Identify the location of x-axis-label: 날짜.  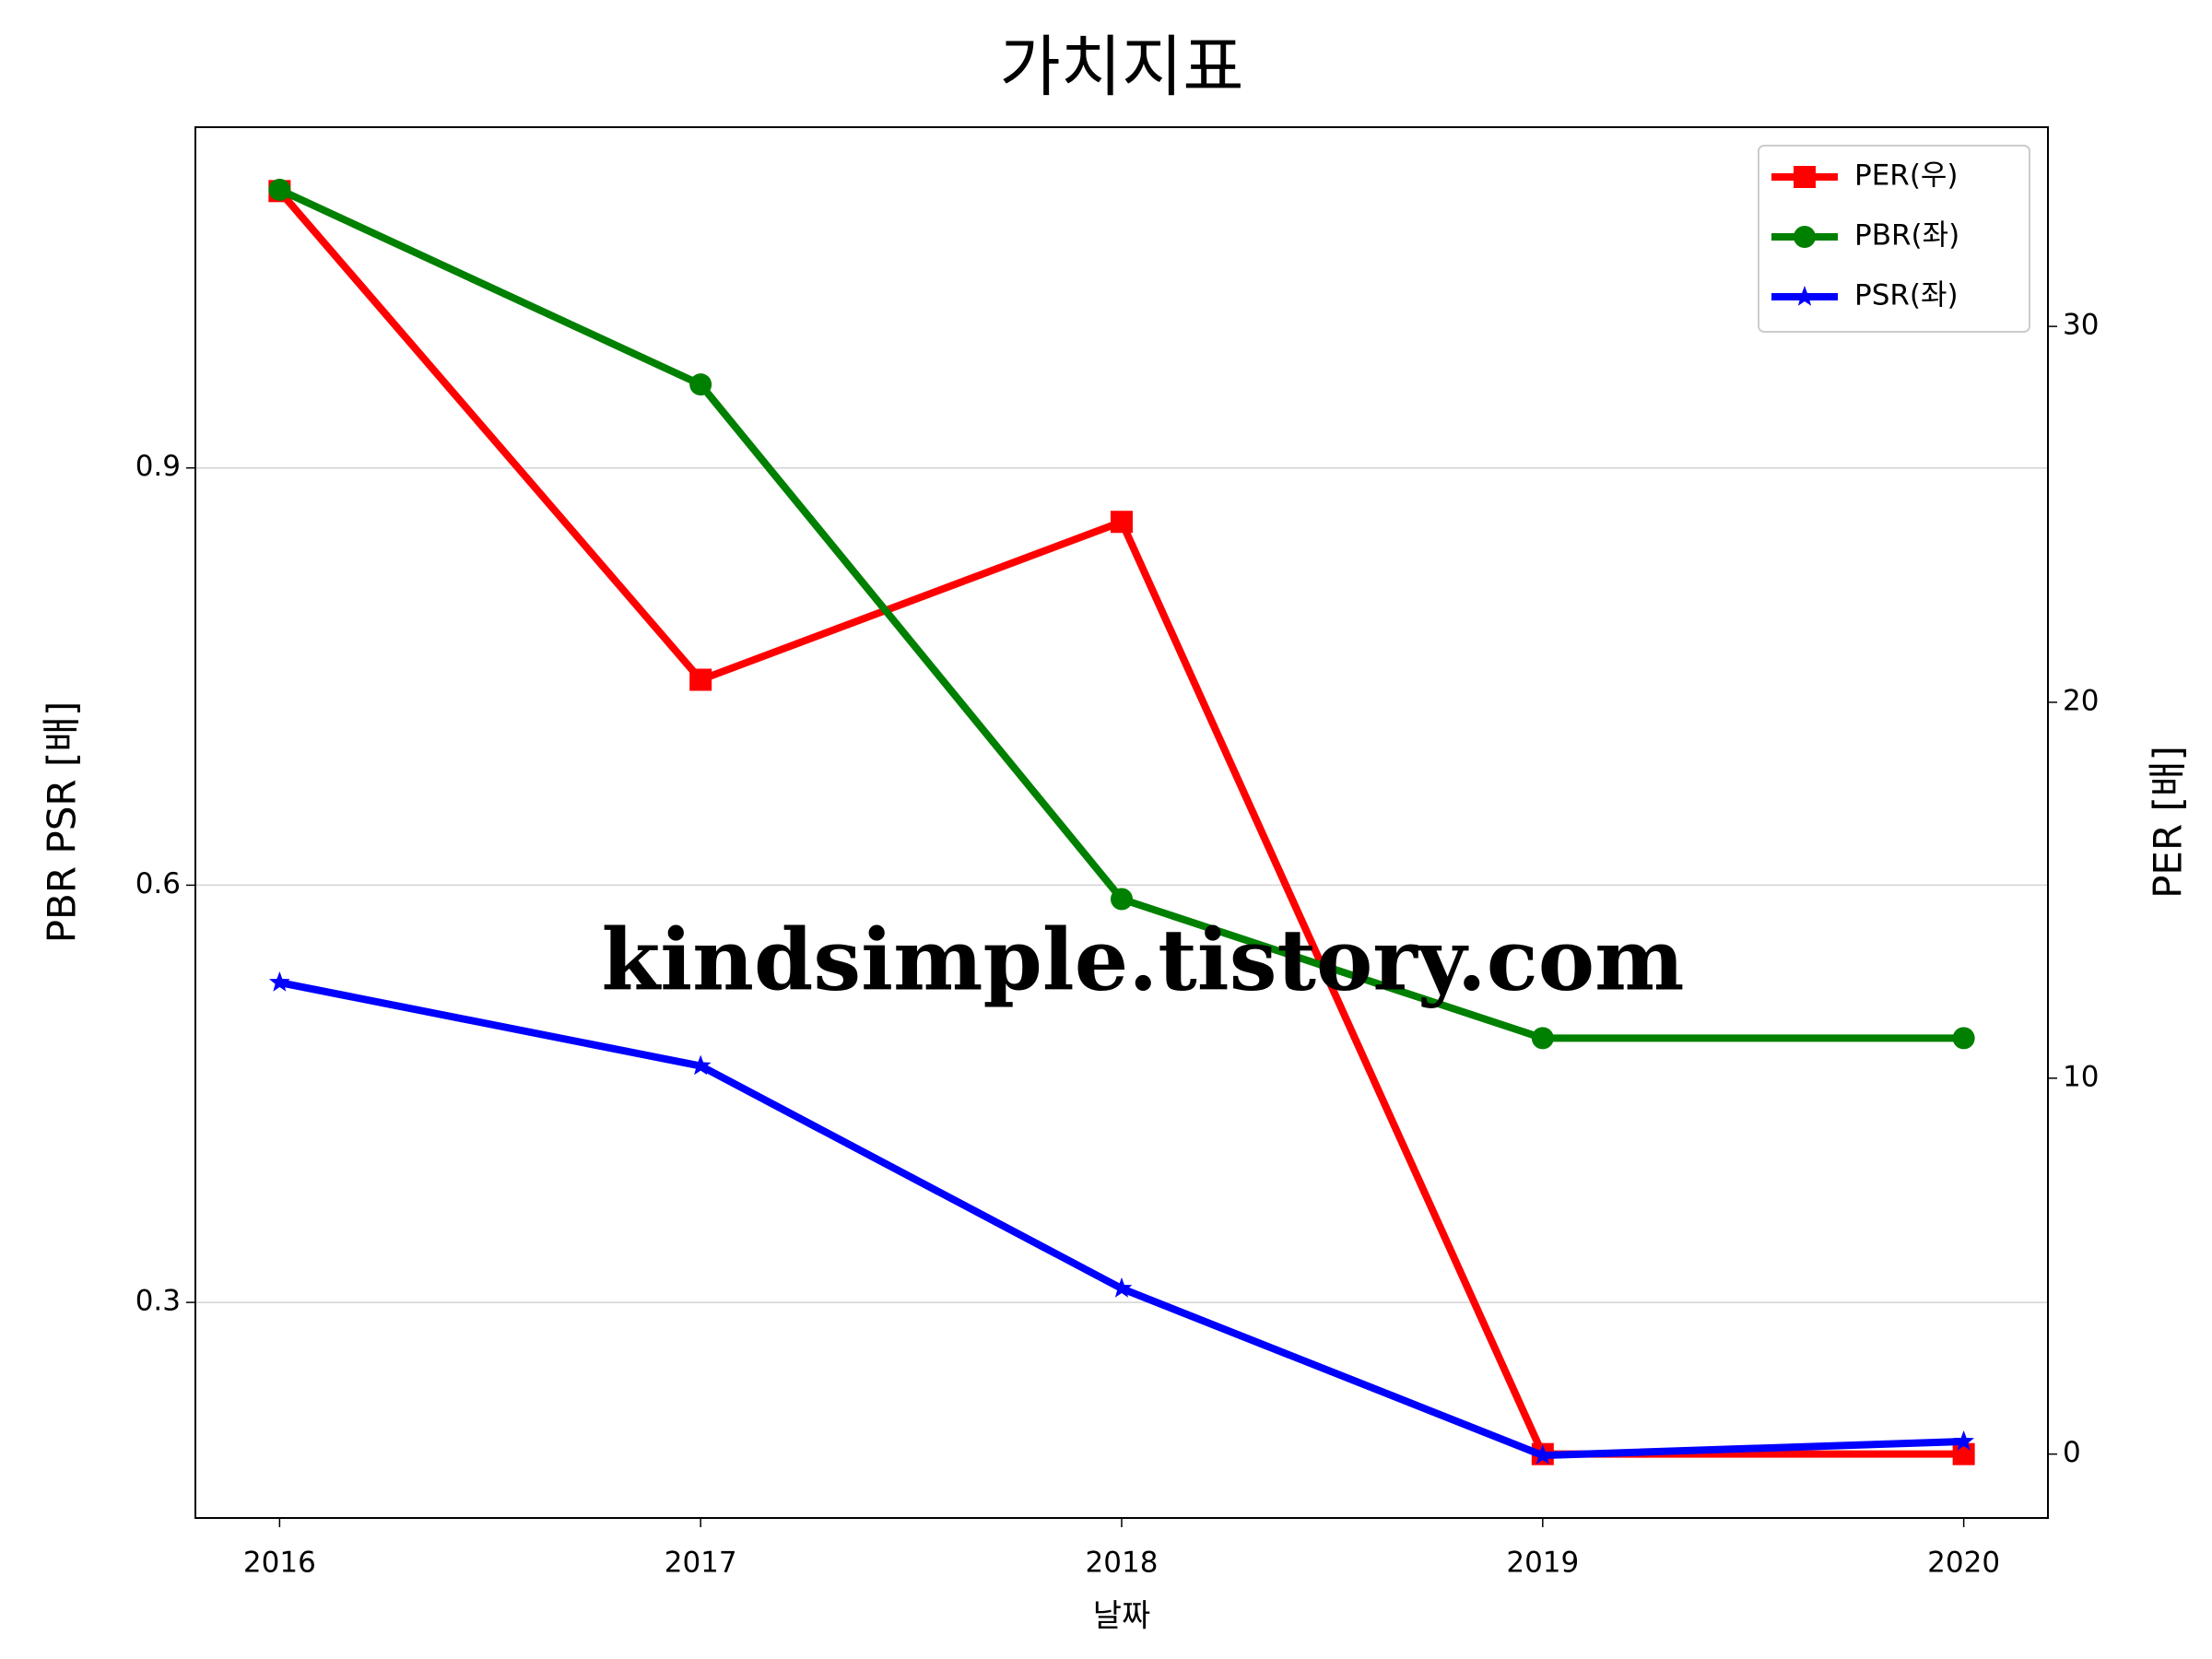
(1122, 1616).